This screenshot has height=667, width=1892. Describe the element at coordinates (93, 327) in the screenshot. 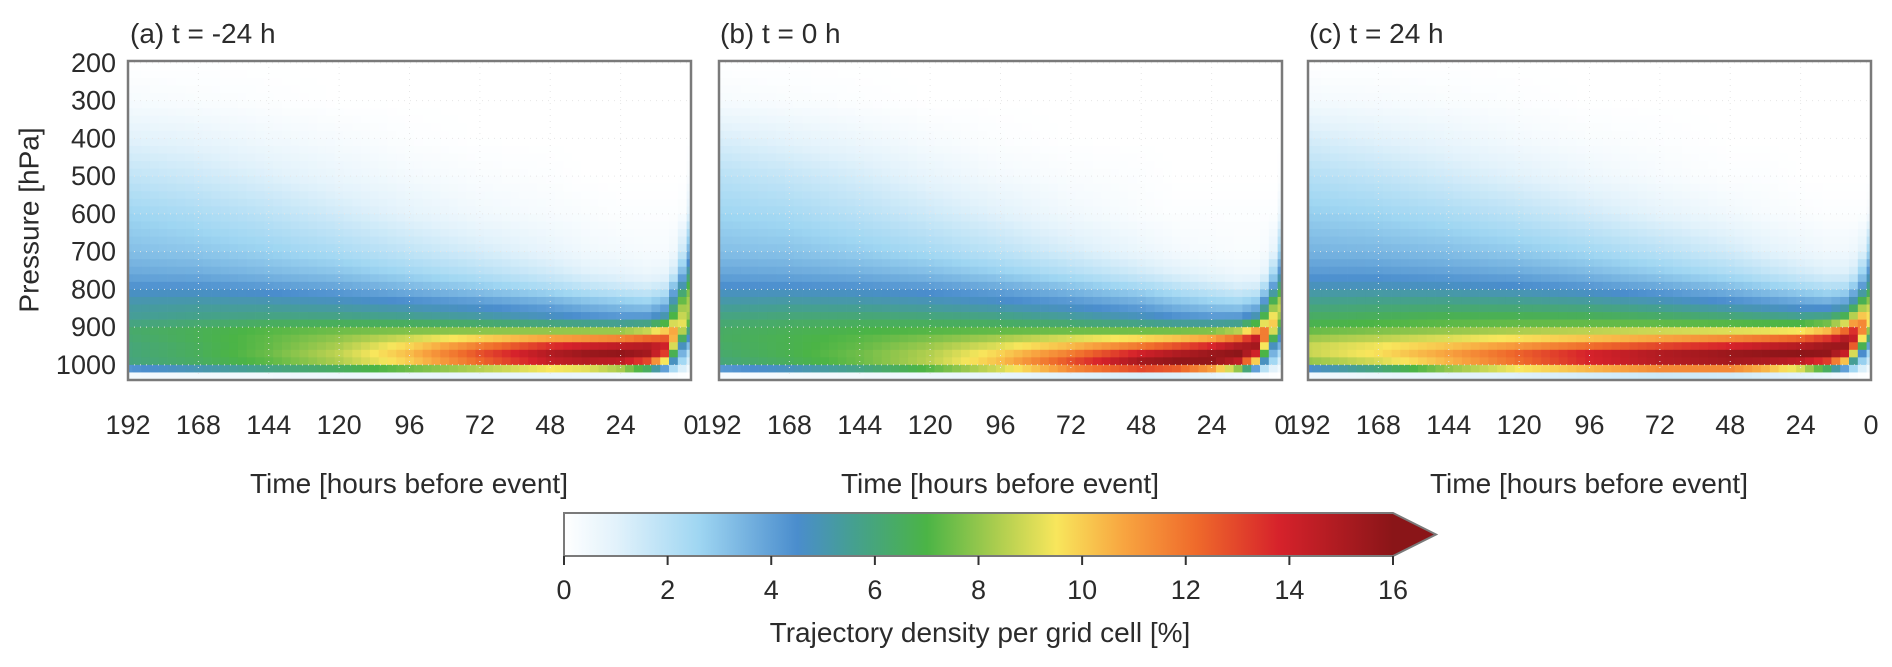

I see `y-tick-label: 900` at that location.